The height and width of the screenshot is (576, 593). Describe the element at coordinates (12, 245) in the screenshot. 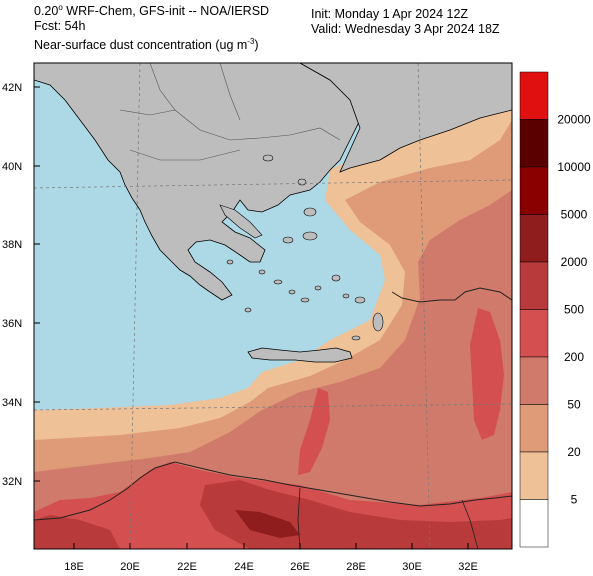

I see `lat-label-38n: 38N` at that location.